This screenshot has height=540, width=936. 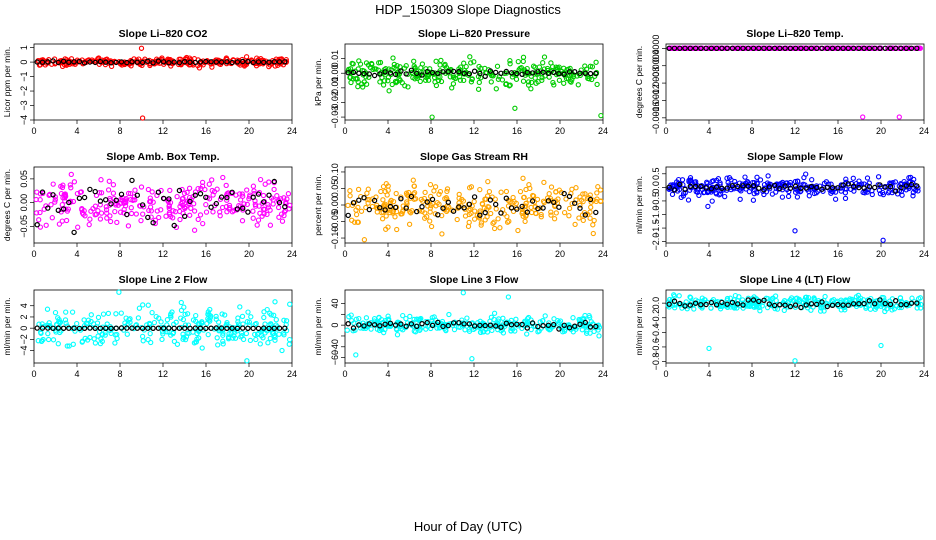 I want to click on y-tick-label: −1, so click(x=24, y=76).